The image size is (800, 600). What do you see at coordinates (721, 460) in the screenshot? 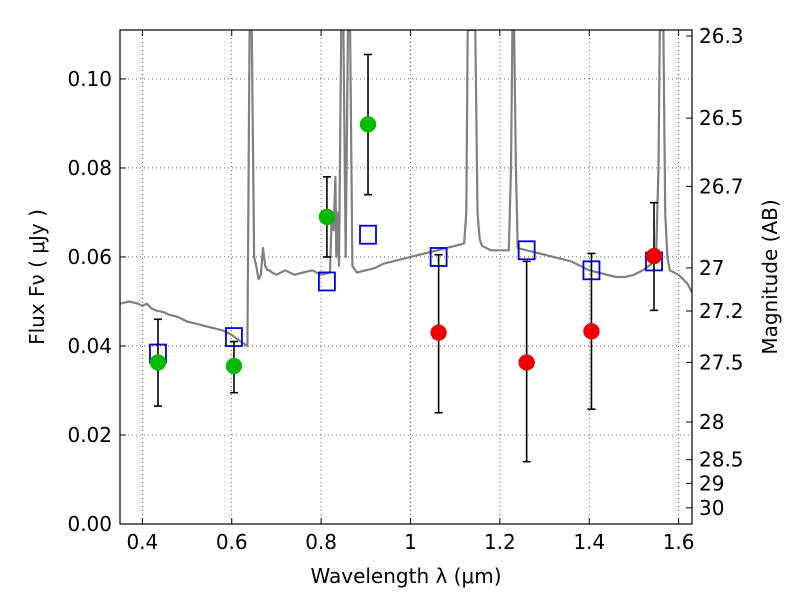
I see `mag-tick-label: 28.5` at bounding box center [721, 460].